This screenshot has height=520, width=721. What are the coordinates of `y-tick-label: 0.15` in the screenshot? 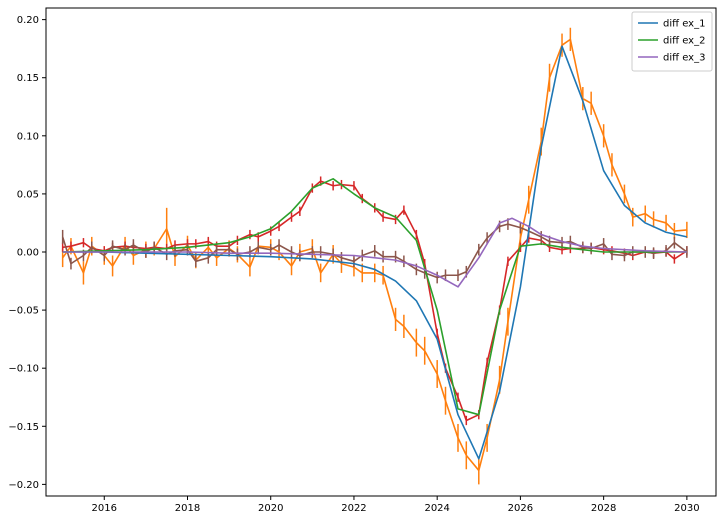 It's located at (28, 78).